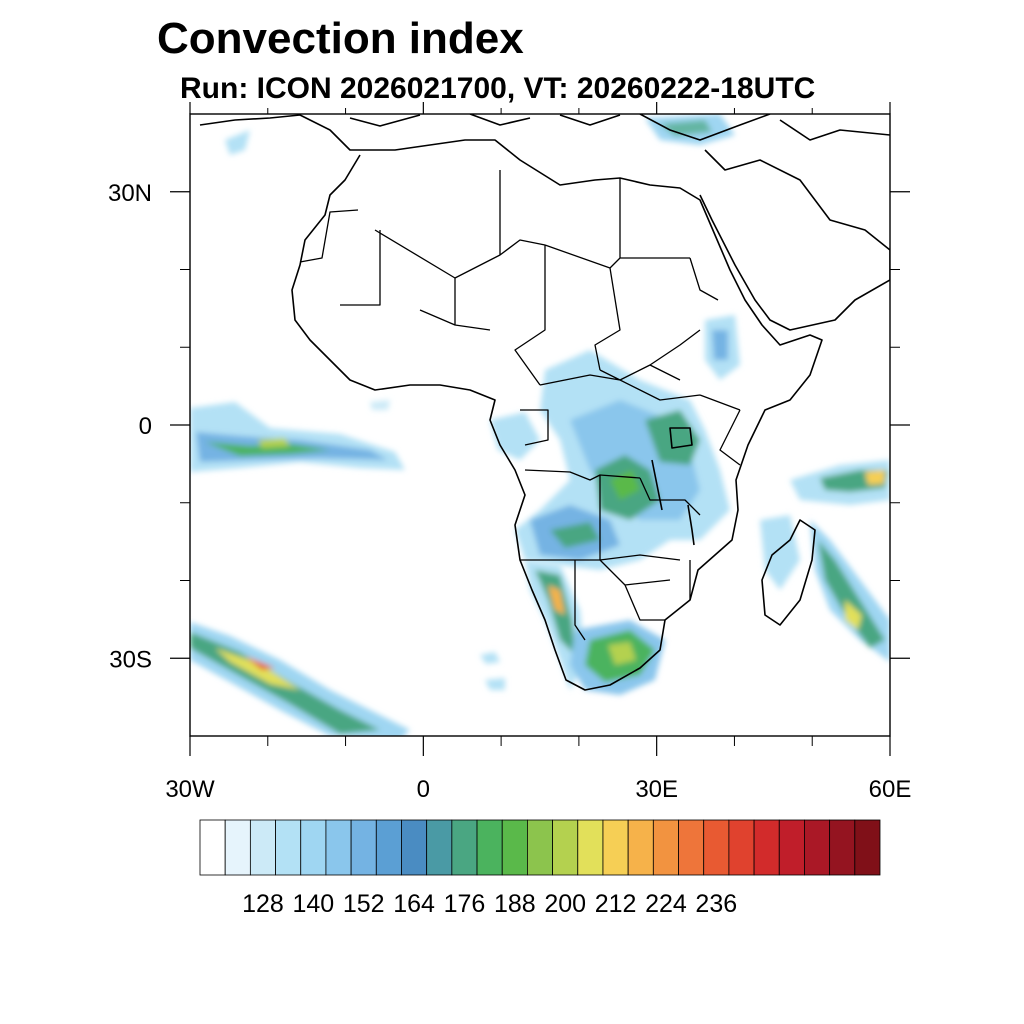 The height and width of the screenshot is (1024, 1024). What do you see at coordinates (130, 193) in the screenshot?
I see `lat-tick-label: 30N` at bounding box center [130, 193].